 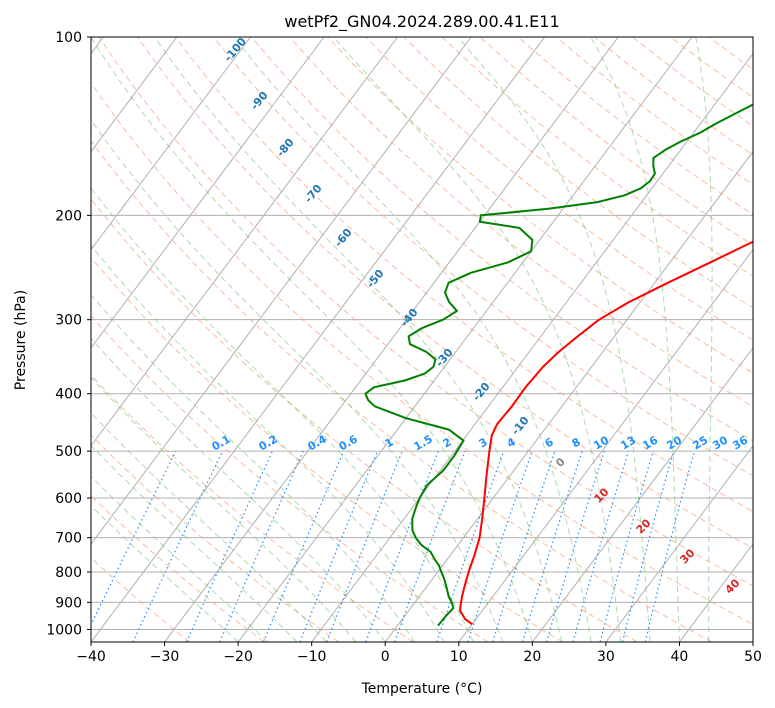 What do you see at coordinates (602, 495) in the screenshot?
I see `moist-adiabat-label: 10` at bounding box center [602, 495].